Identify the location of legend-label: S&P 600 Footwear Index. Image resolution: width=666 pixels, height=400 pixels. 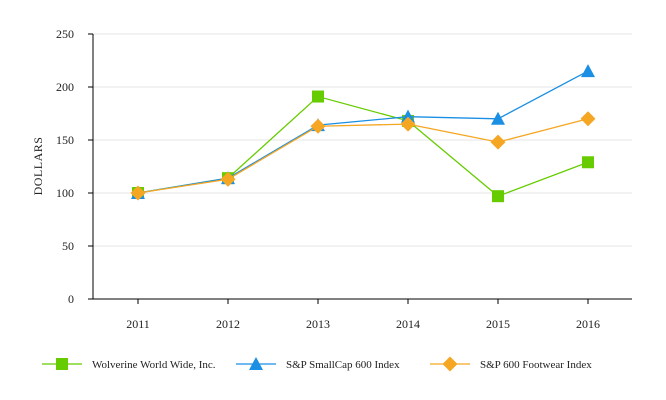
(536, 365).